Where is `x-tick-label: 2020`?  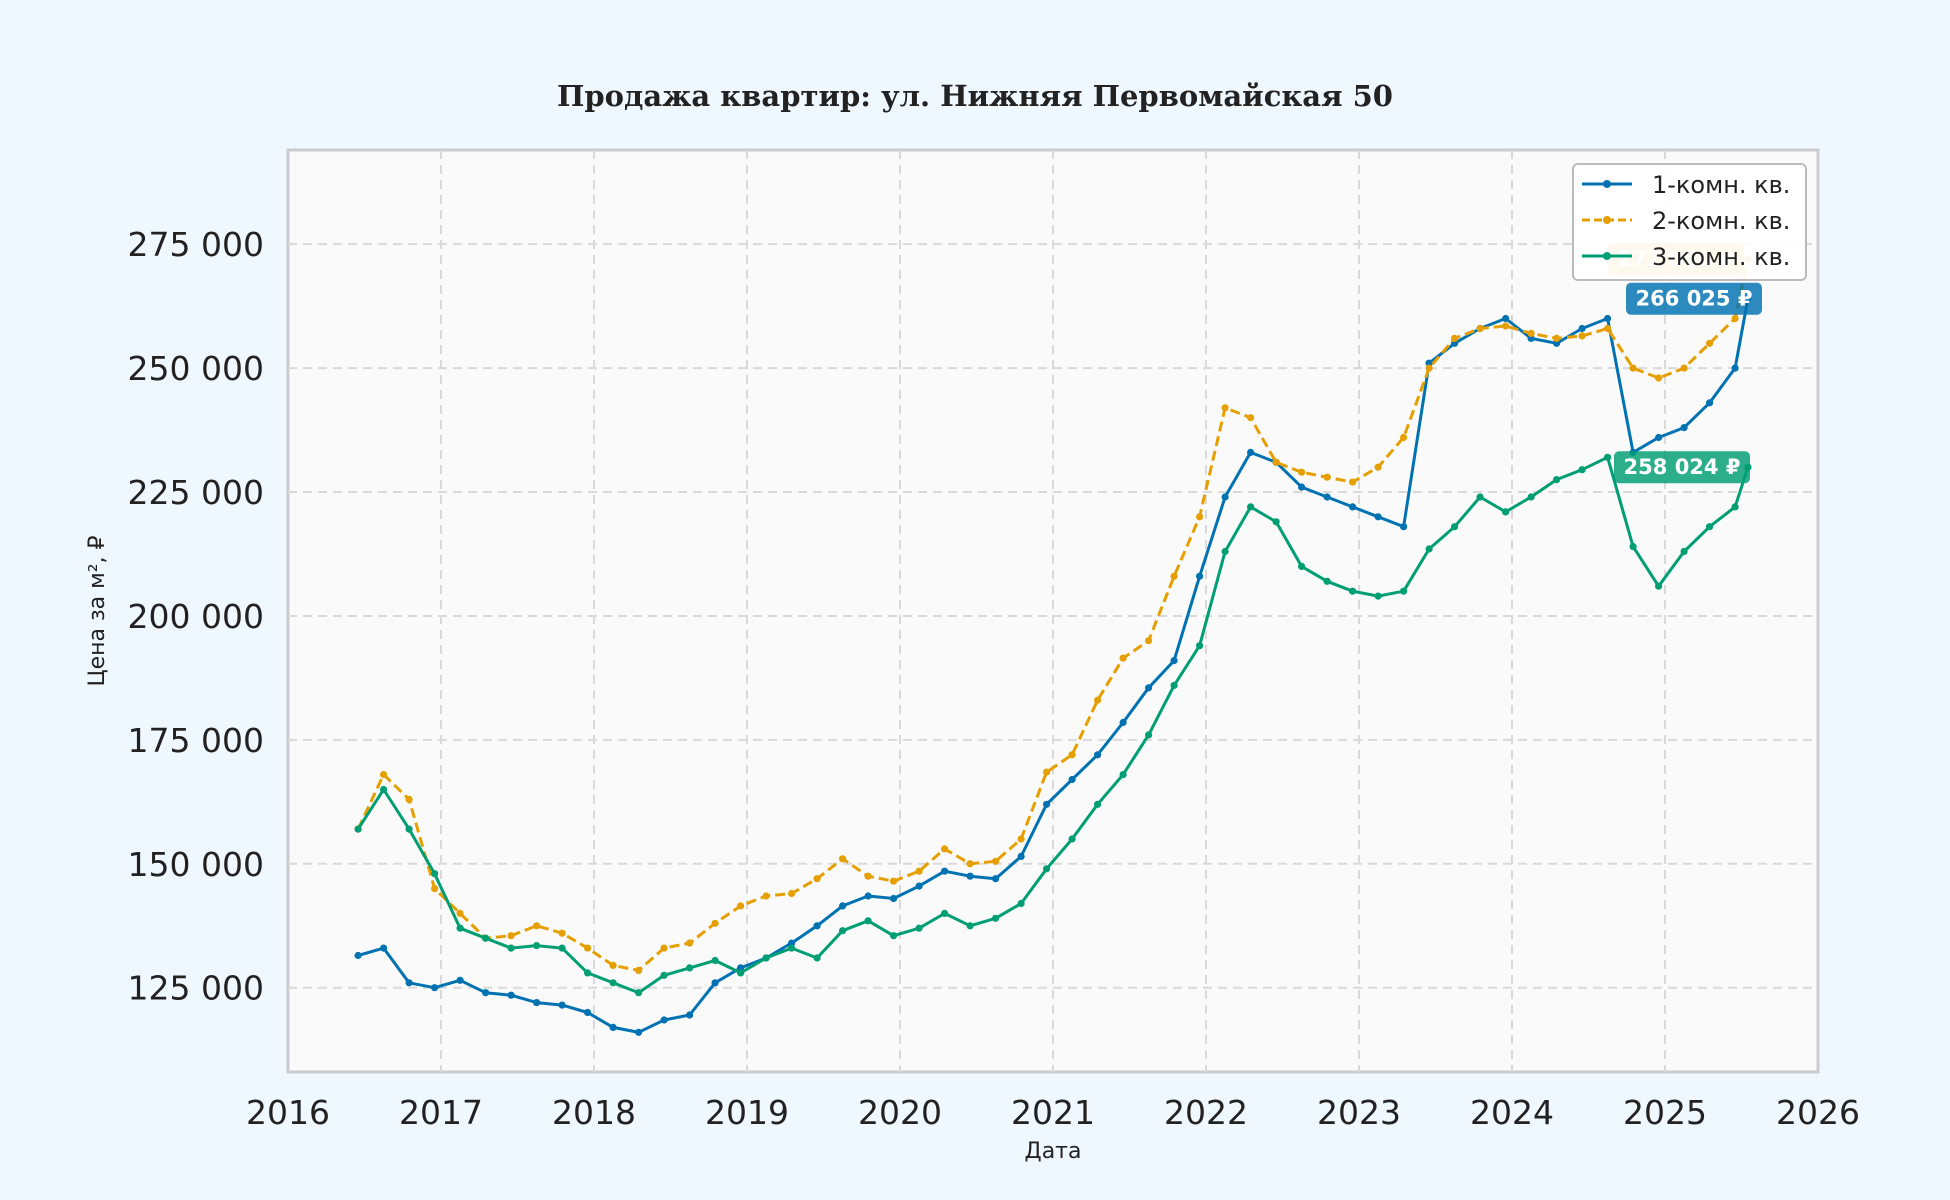
x-tick-label: 2020 is located at coordinates (900, 1112).